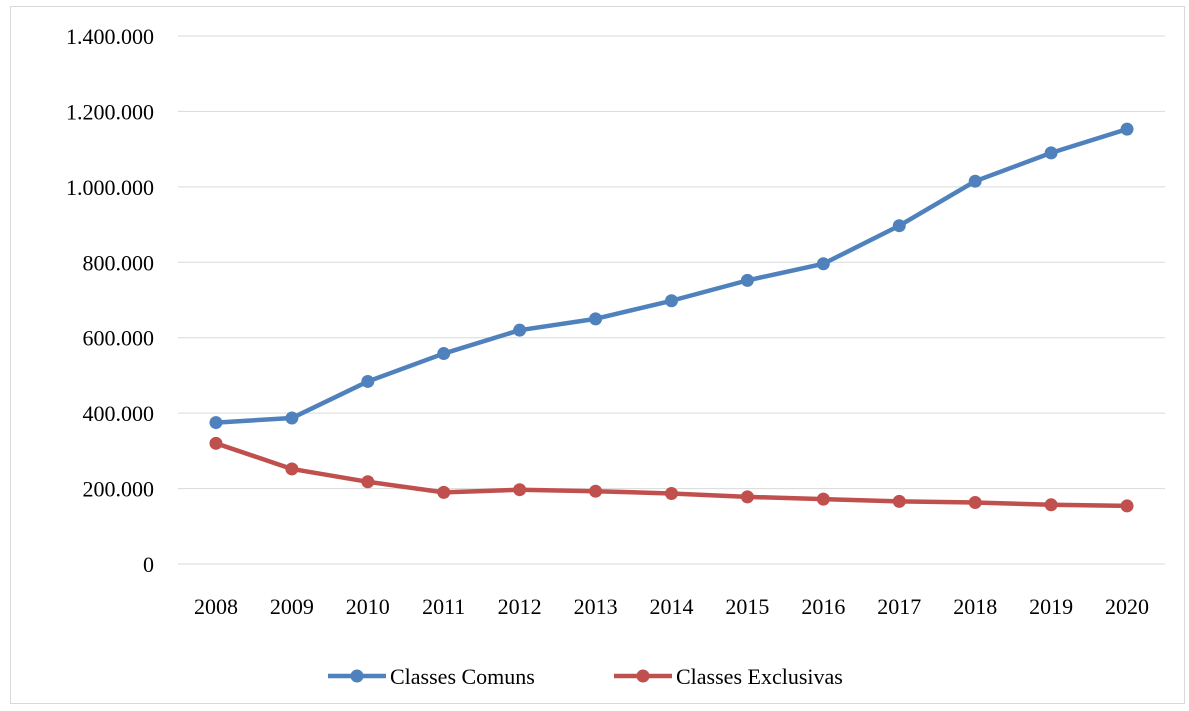  Describe the element at coordinates (672, 606) in the screenshot. I see `x-tick-label: 2014` at that location.